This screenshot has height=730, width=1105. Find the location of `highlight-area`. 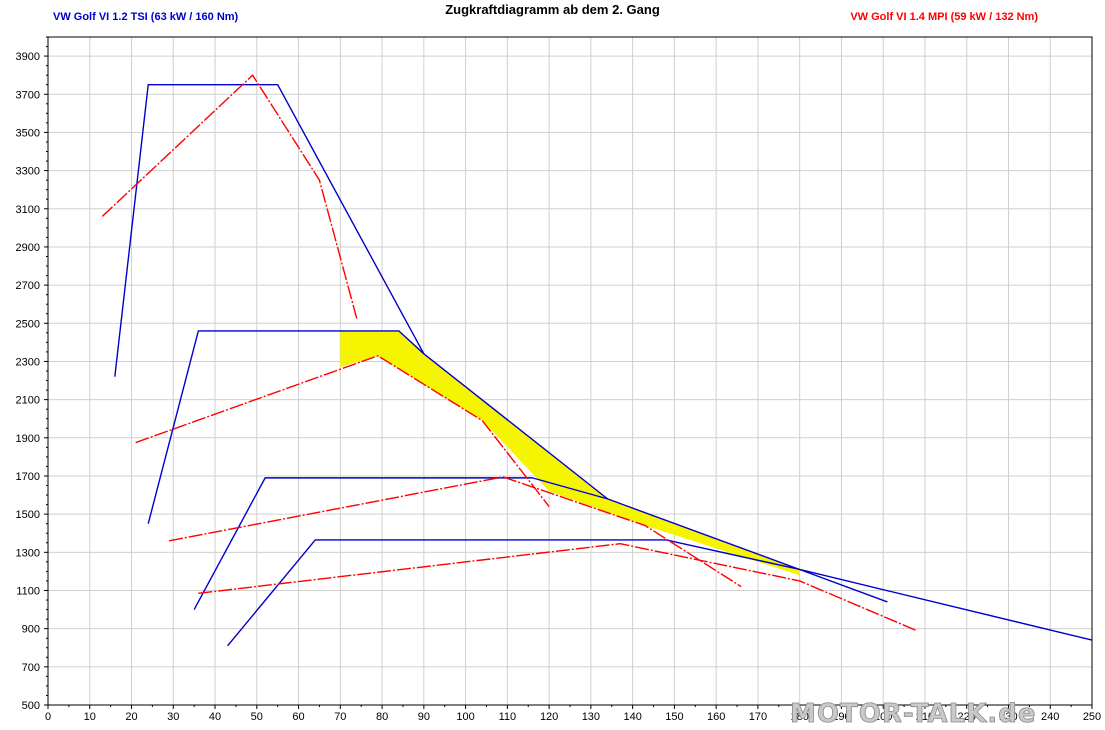

highlight-area is located at coordinates (570, 453).